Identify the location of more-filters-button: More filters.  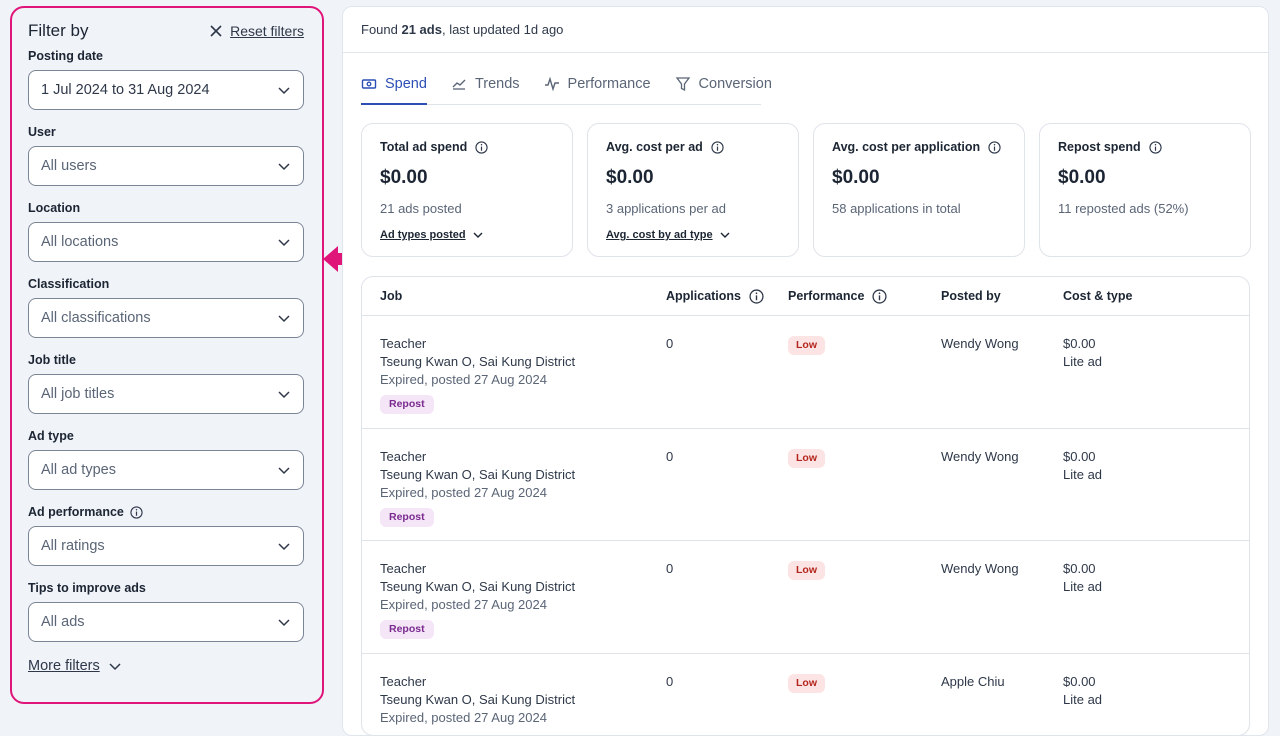
(166, 666).